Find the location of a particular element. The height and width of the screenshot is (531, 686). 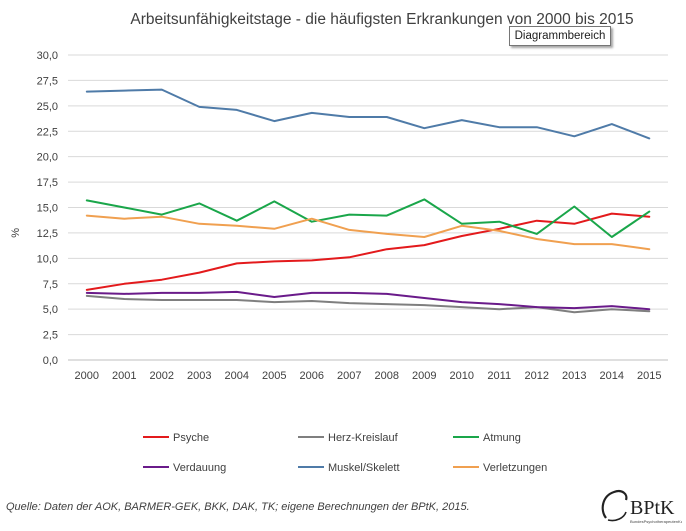

y-tick-label: 0,0 is located at coordinates (50, 361).